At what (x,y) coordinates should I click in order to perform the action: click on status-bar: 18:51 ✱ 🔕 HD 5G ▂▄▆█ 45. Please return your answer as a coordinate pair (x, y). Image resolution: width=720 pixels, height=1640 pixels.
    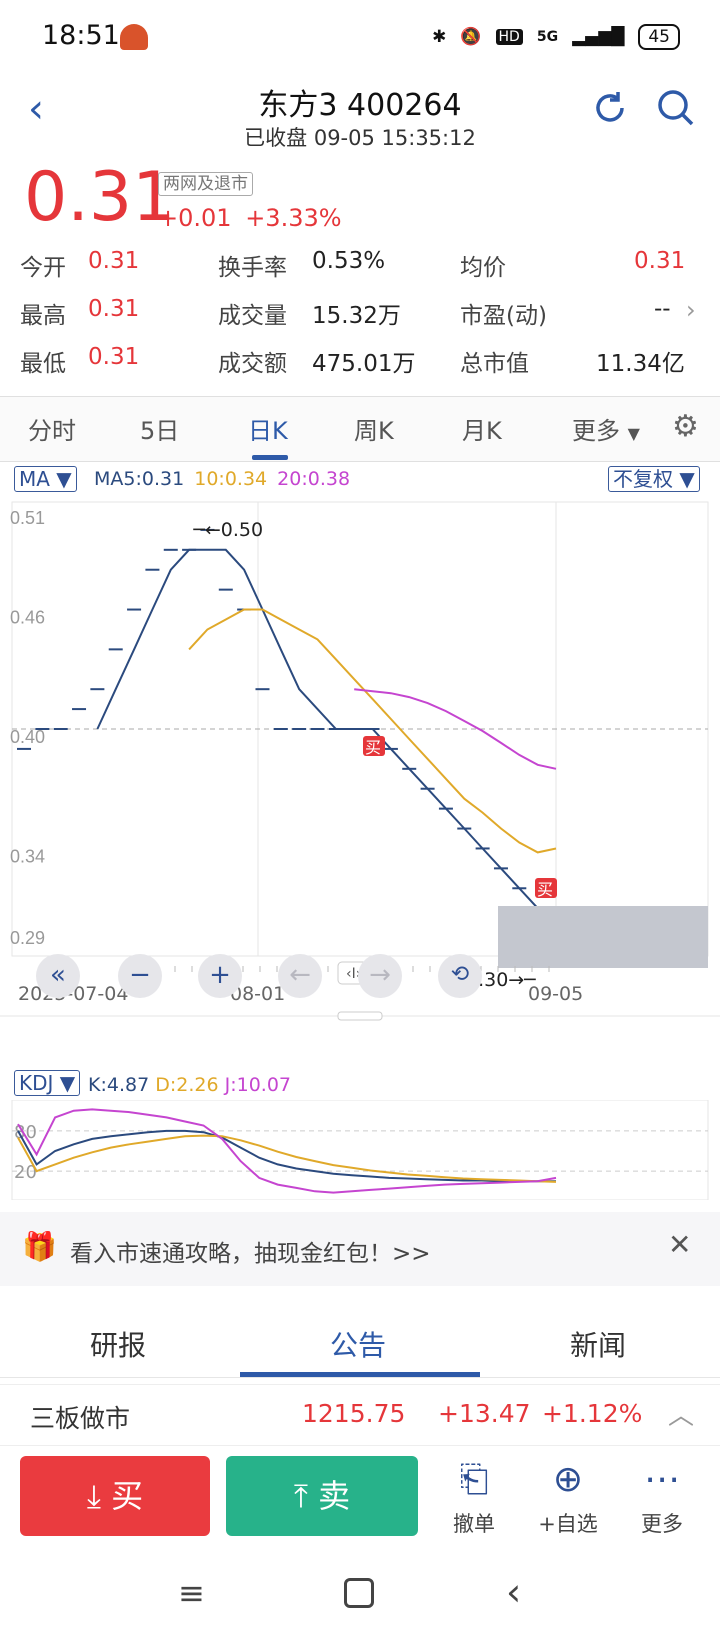
    Looking at the image, I should click on (360, 38).